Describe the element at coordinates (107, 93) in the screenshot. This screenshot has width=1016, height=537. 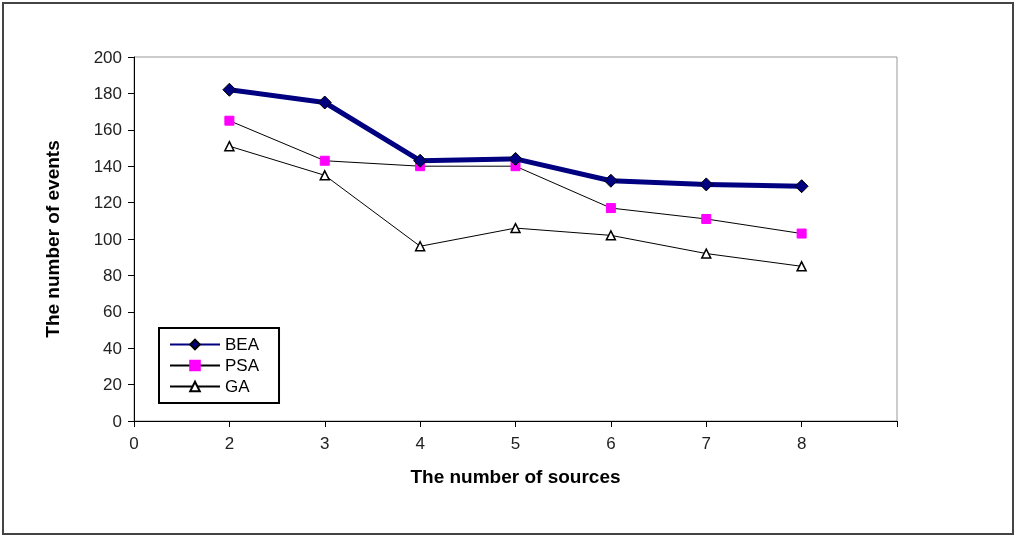
I see `y-tick-label: 180` at that location.